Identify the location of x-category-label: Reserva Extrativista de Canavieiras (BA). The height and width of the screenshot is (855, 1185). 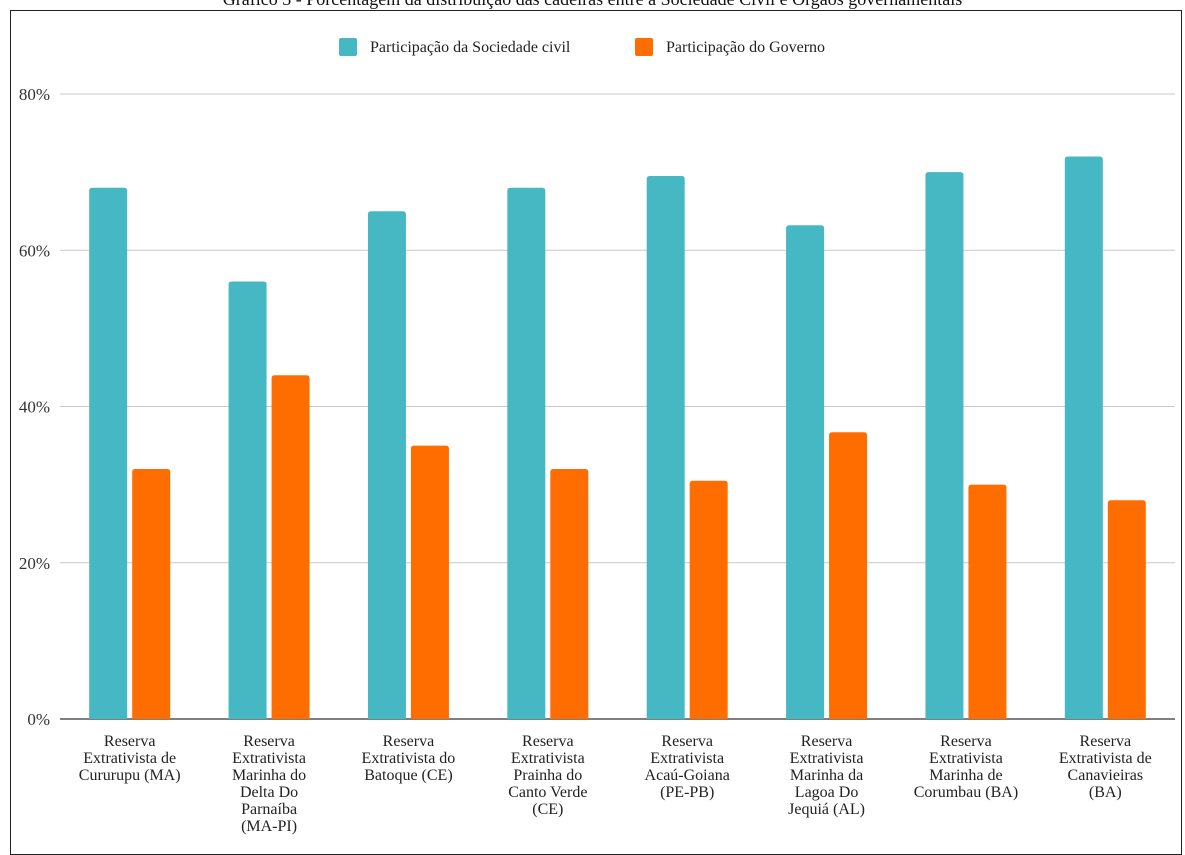
(1105, 767).